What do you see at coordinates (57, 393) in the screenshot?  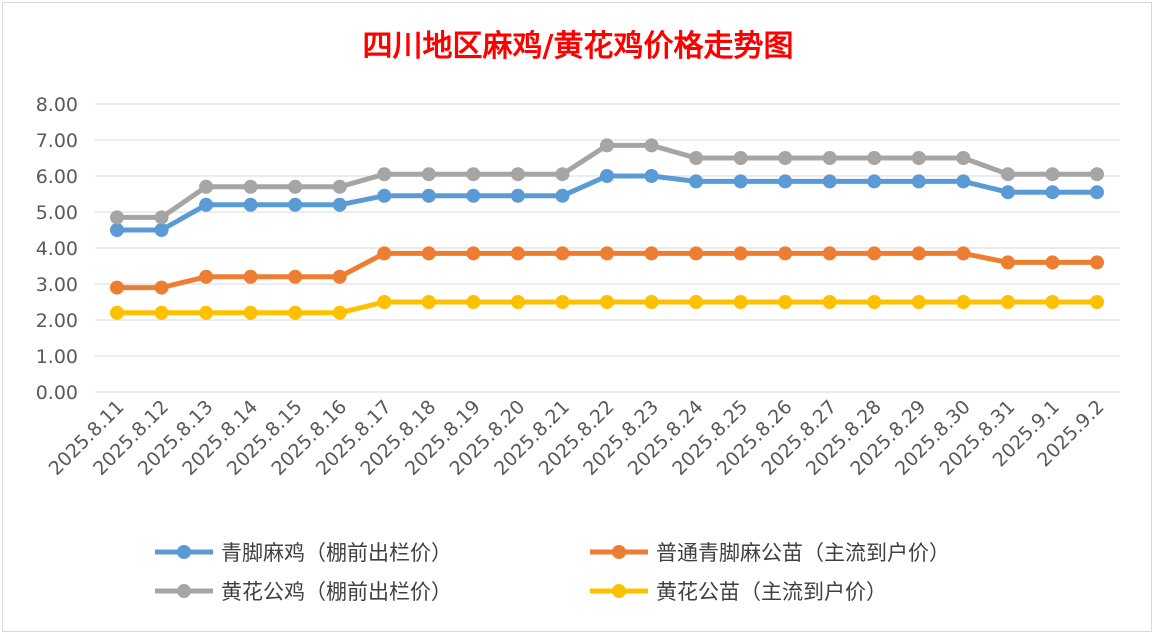 I see `y-tick-label: 0.00` at bounding box center [57, 393].